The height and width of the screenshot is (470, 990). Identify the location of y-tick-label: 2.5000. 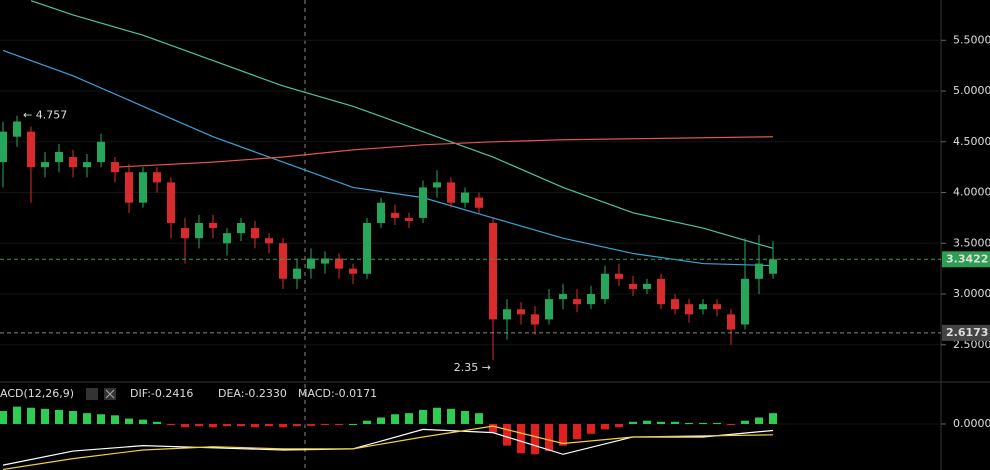
(971, 344).